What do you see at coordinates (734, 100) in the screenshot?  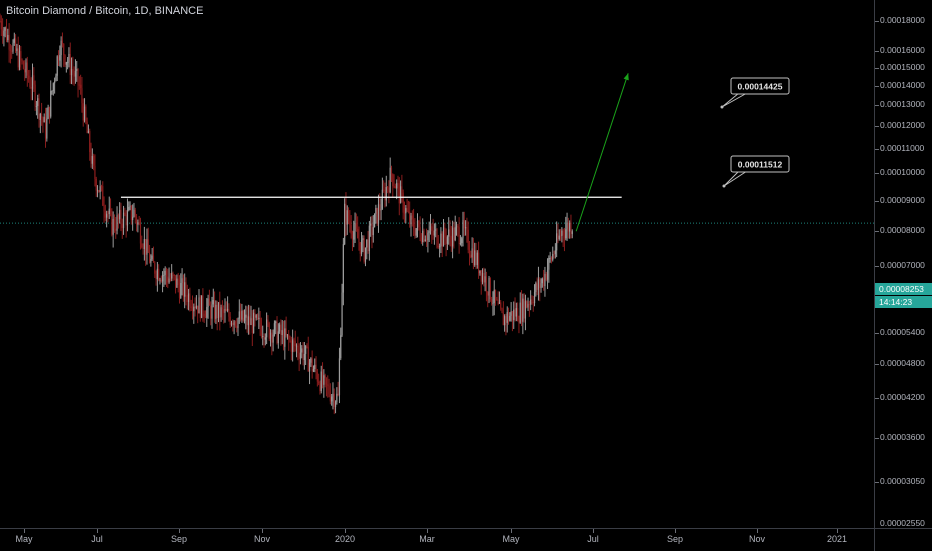 I see `callout-pointer` at bounding box center [734, 100].